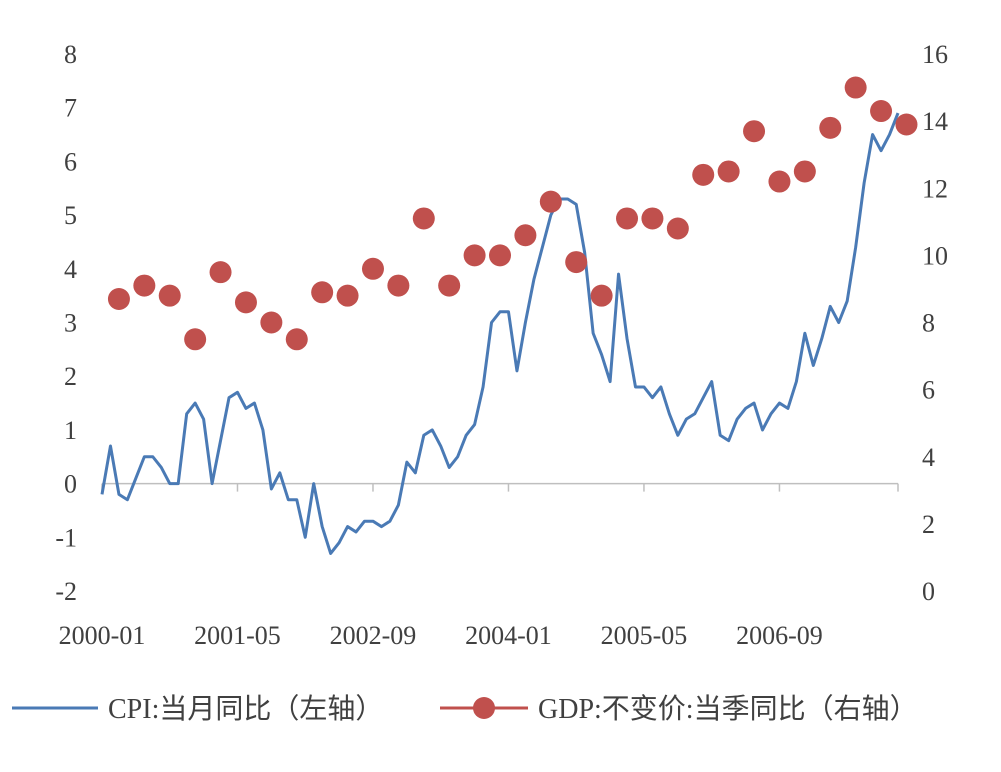  I want to click on legend-gdp-label: GDP:不变价:当季同比（右轴）, so click(728, 709).